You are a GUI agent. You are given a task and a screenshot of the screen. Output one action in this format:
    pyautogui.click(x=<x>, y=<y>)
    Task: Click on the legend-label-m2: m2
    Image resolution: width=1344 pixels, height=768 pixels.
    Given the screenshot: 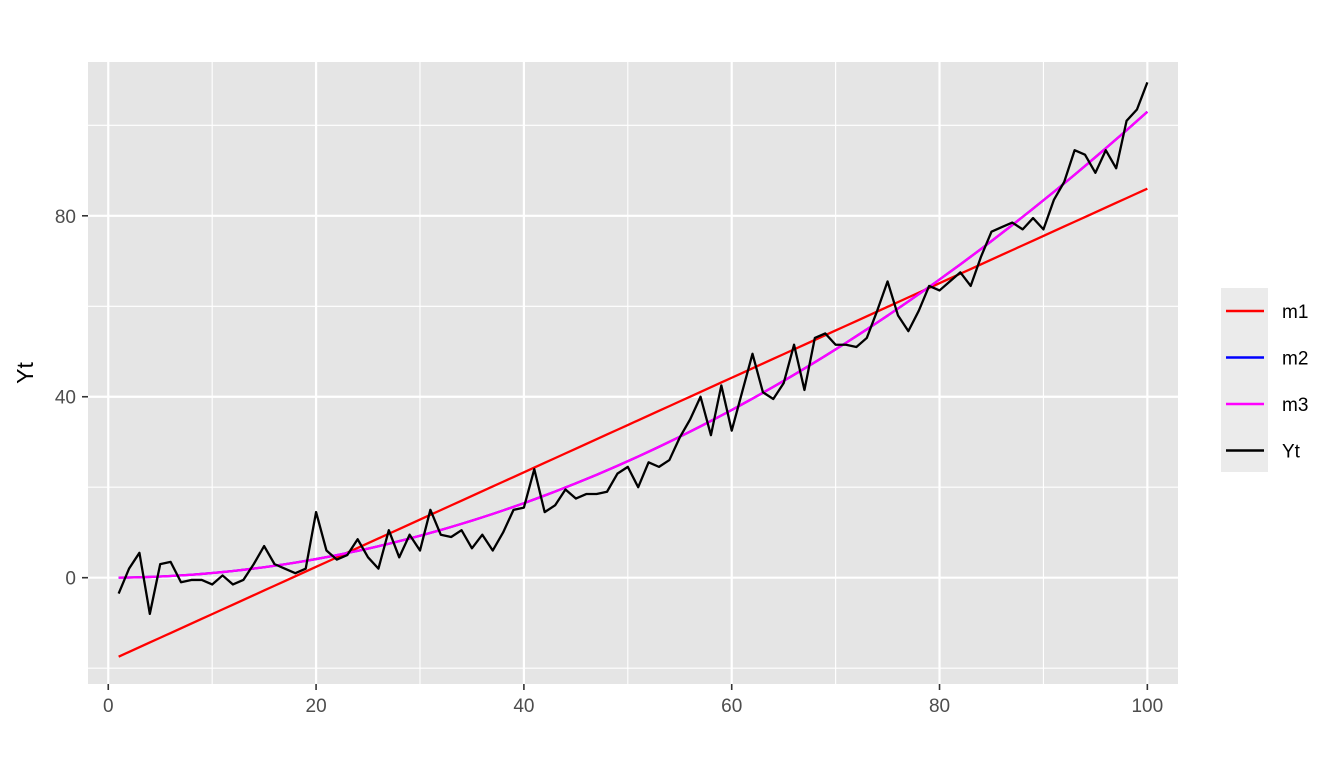 What is the action you would take?
    pyautogui.click(x=1295, y=359)
    